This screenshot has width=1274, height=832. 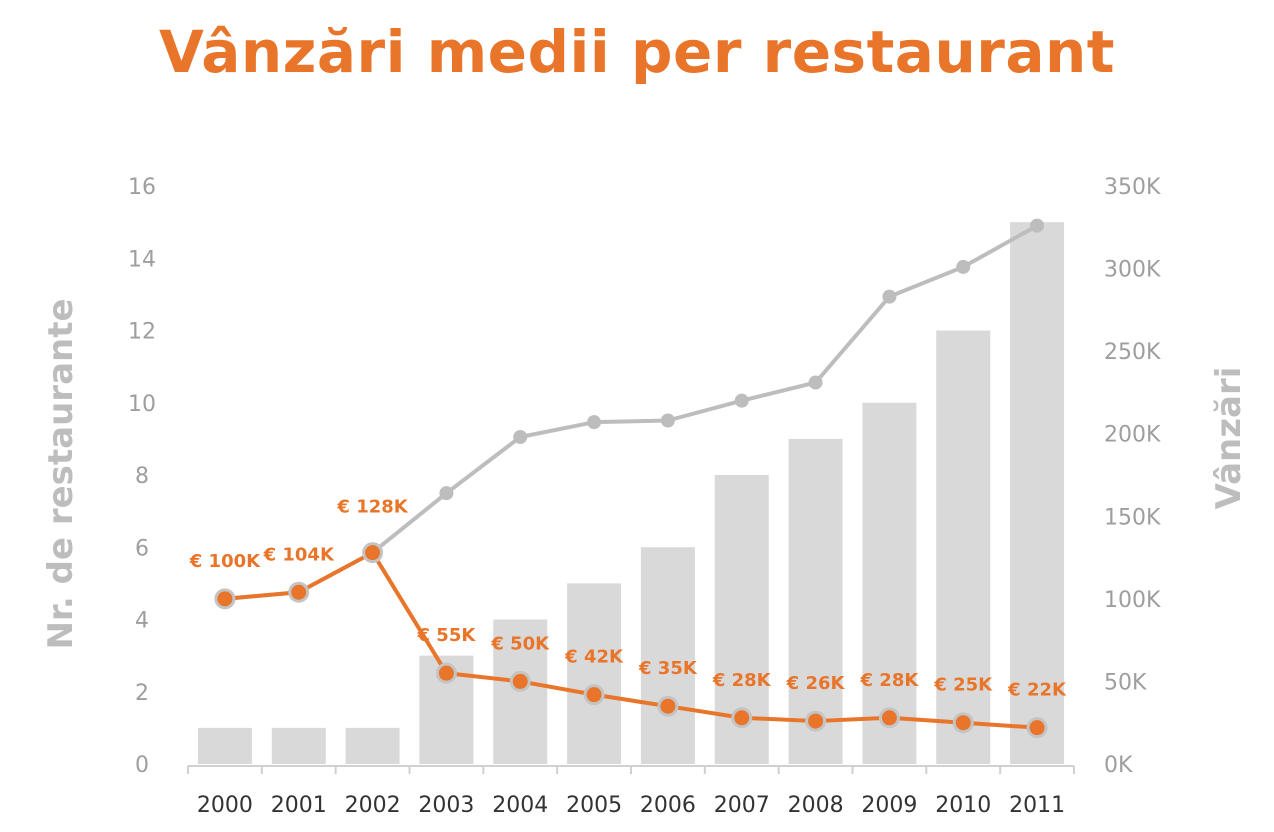 What do you see at coordinates (1037, 690) in the screenshot?
I see `data-label: € 22K` at bounding box center [1037, 690].